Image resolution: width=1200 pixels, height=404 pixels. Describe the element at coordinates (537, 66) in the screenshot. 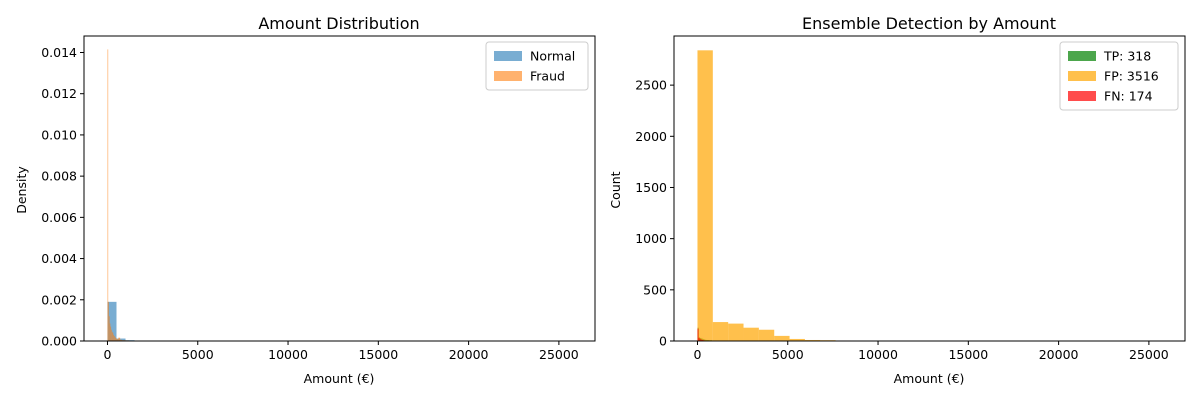

I see `legend: Normal Fraud` at that location.